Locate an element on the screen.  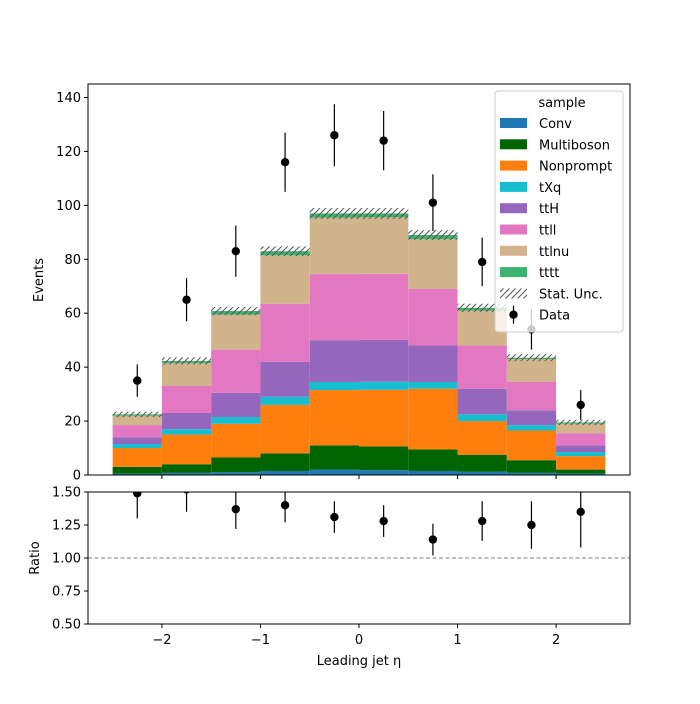
legend-label: Multiboson is located at coordinates (574, 145).